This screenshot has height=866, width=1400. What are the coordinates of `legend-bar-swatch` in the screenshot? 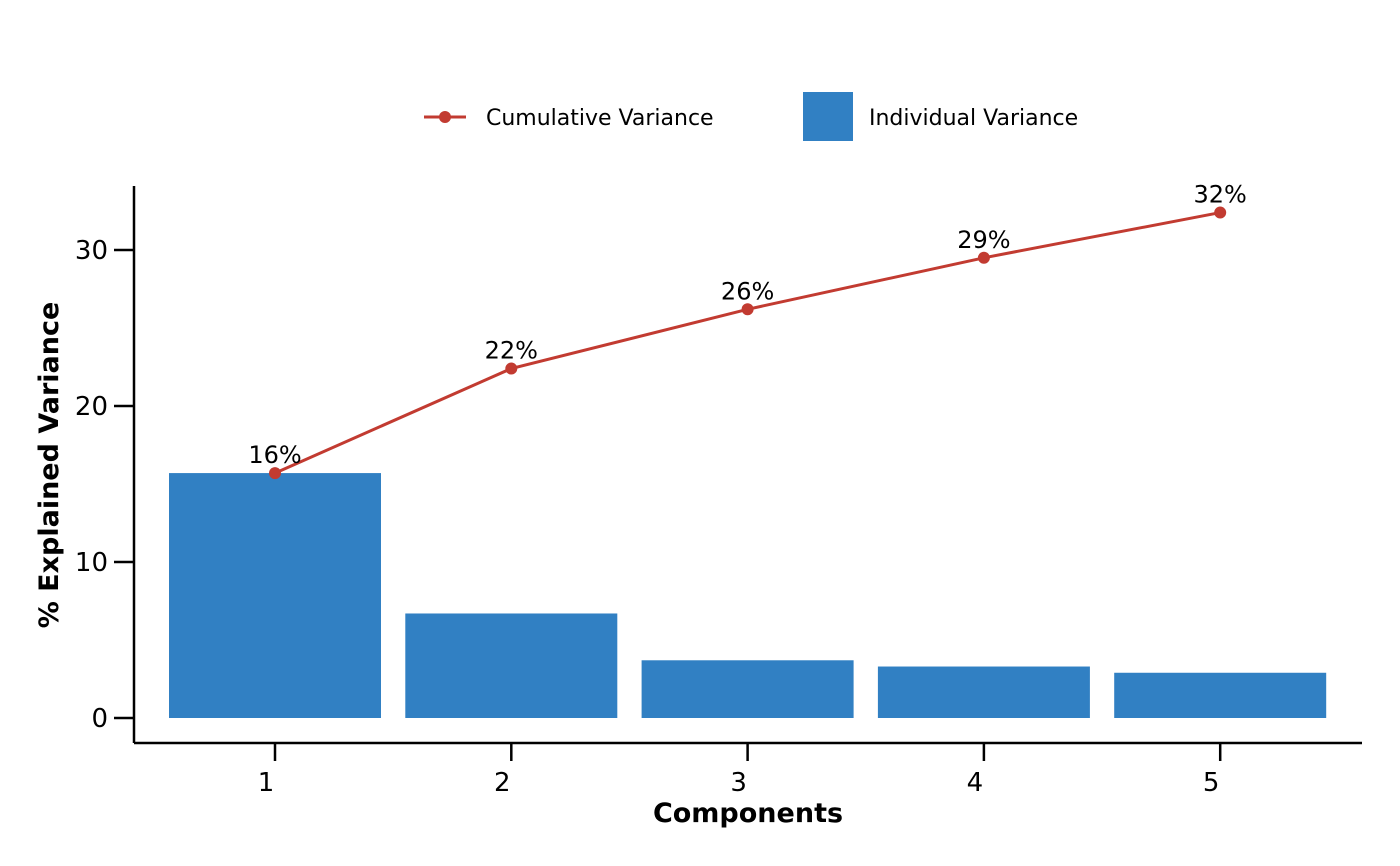 It's located at (828, 116).